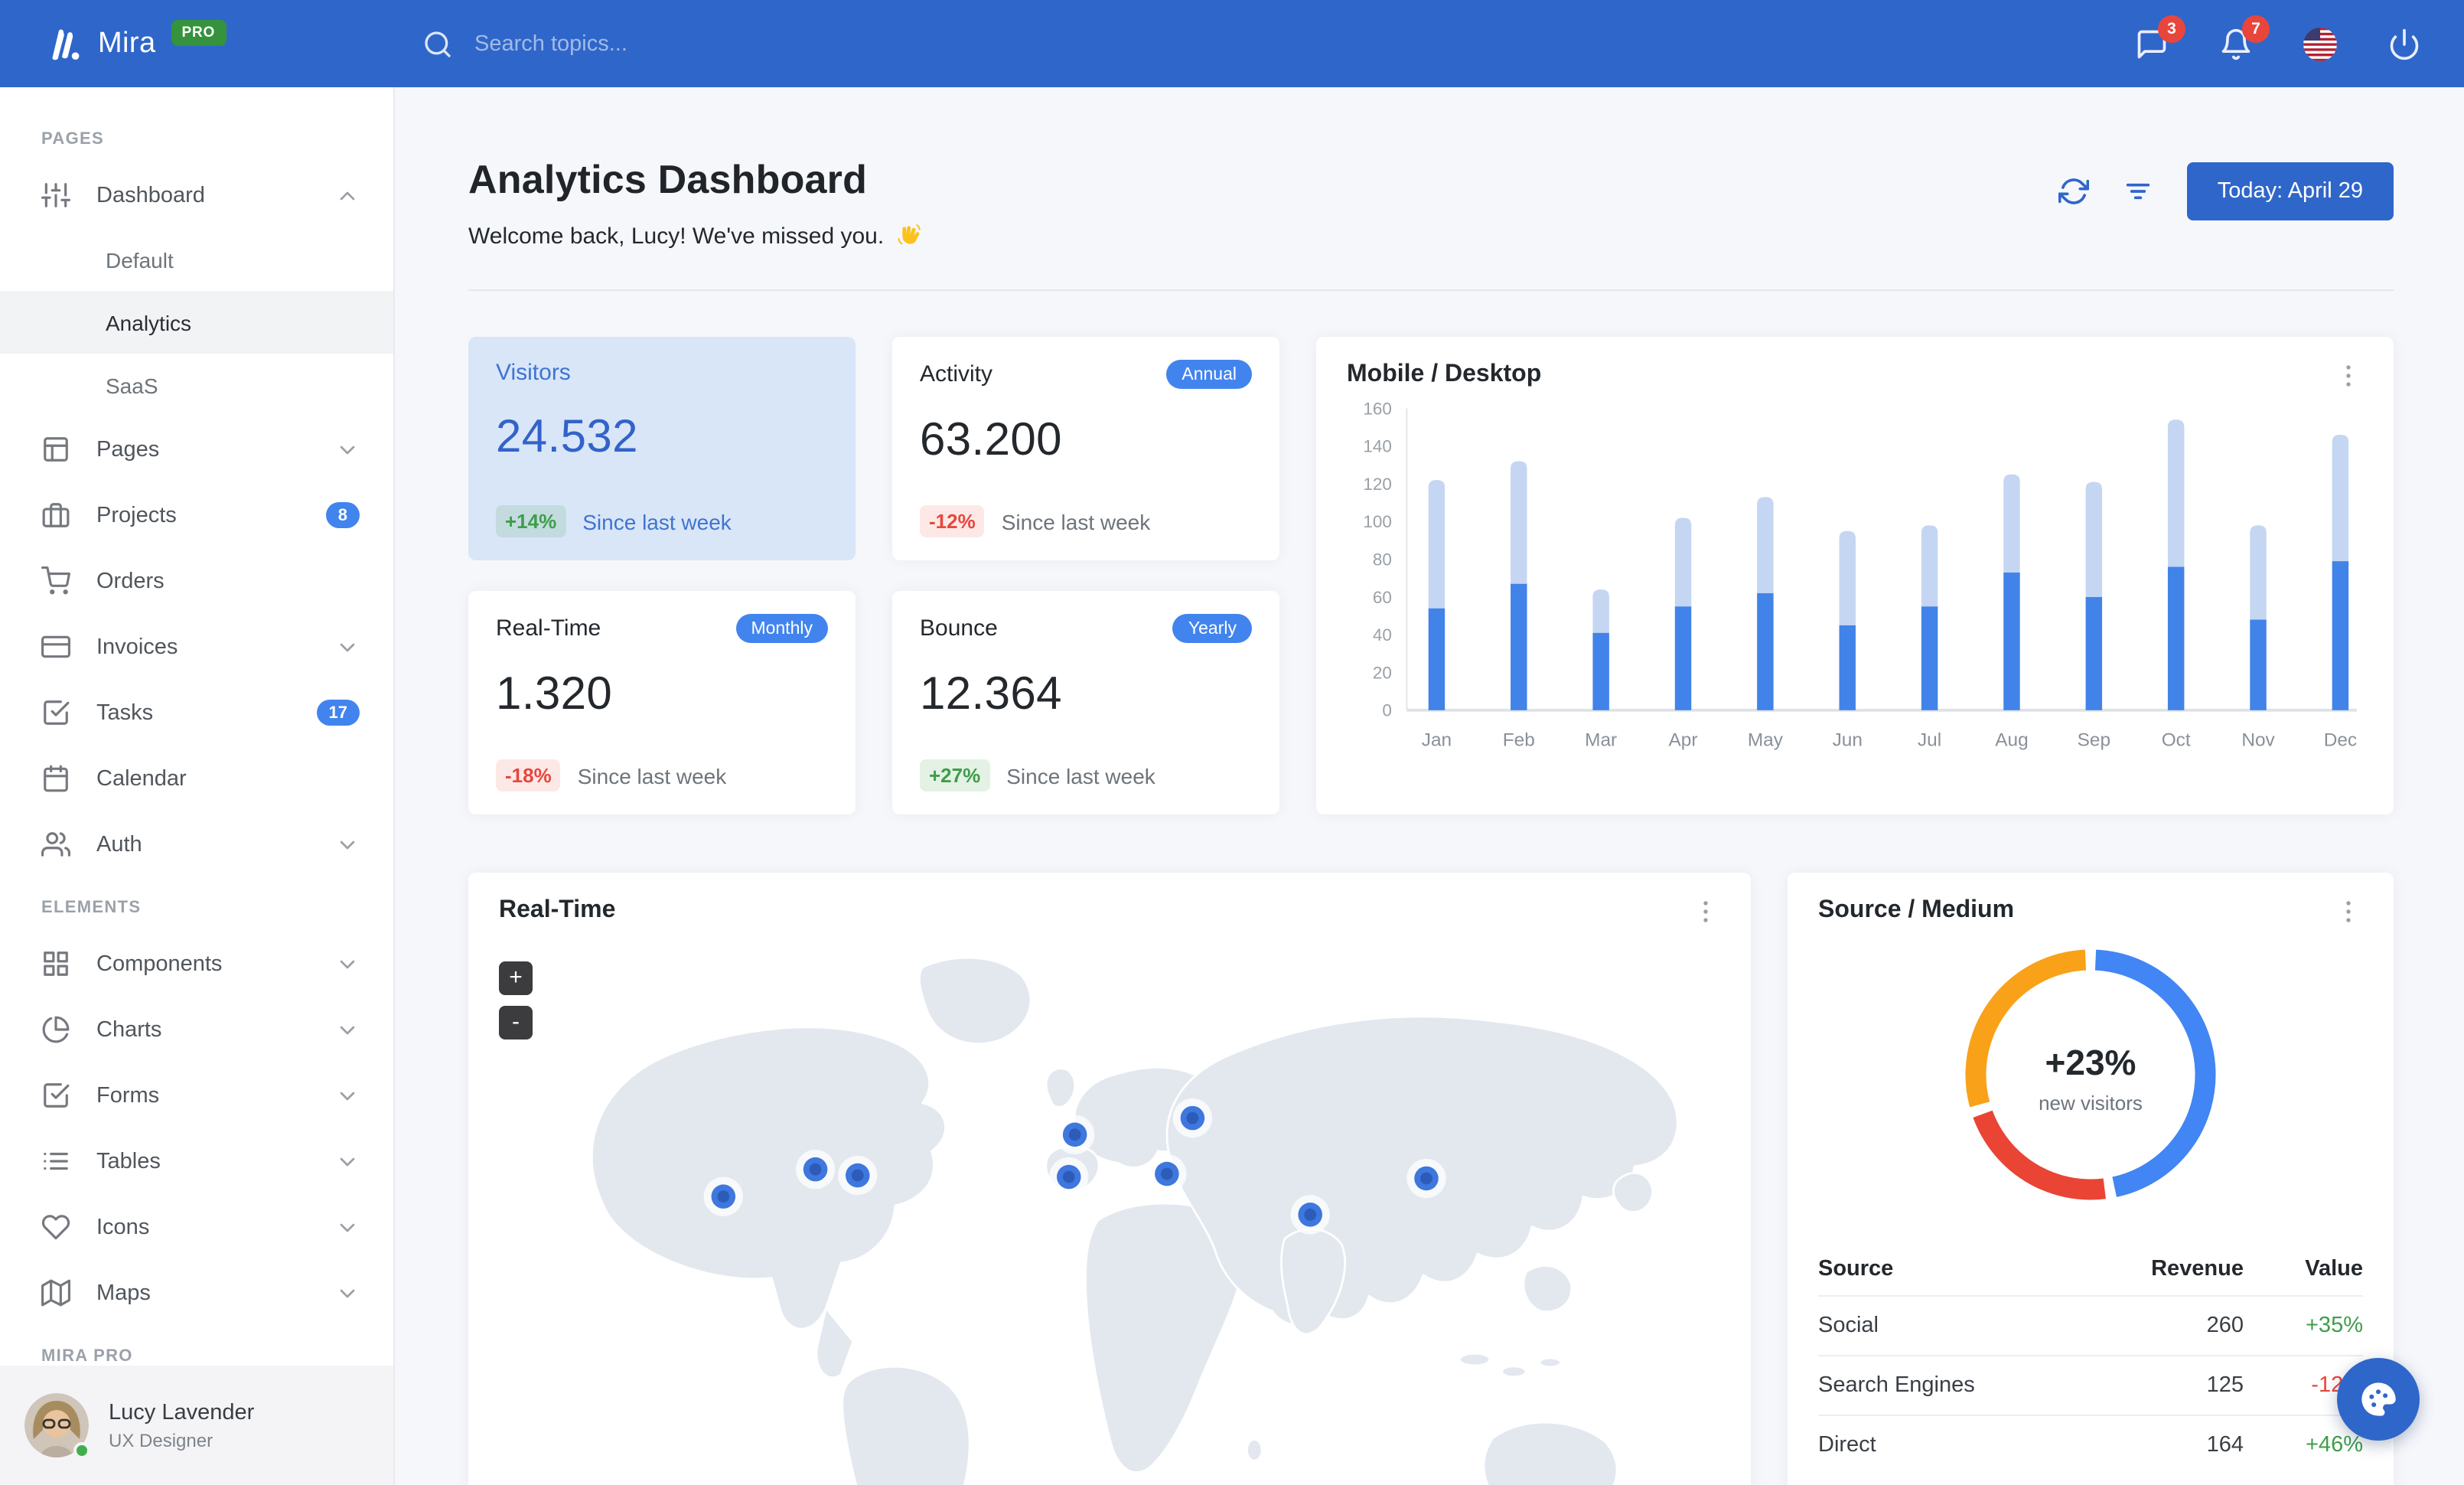 This screenshot has width=2464, height=1485. I want to click on source-donut-chart, so click(2090, 1074).